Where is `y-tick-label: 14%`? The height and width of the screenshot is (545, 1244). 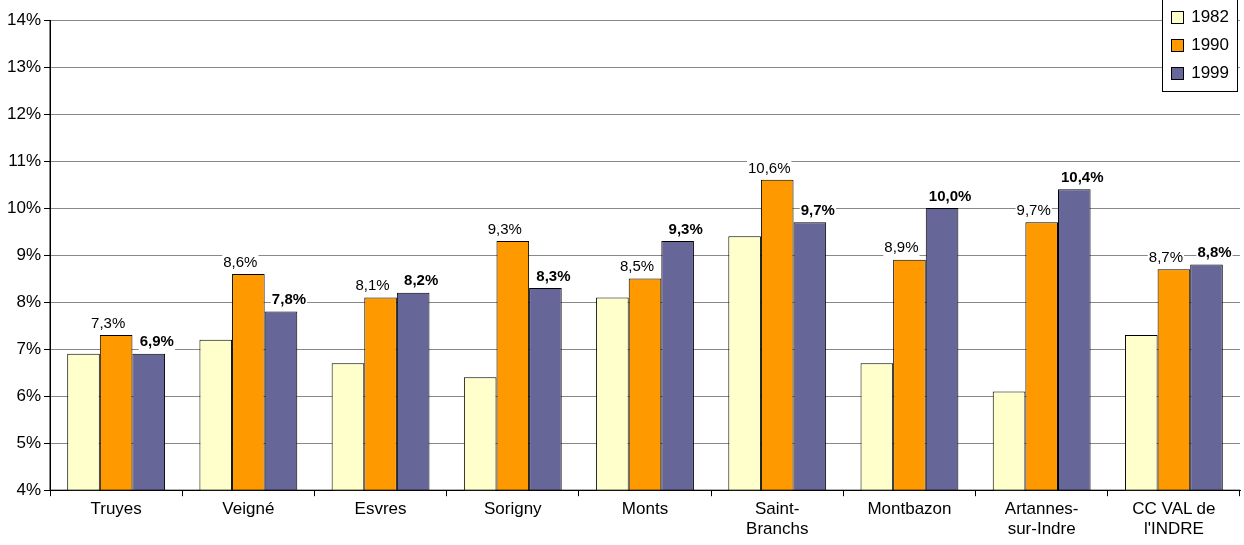
y-tick-label: 14% is located at coordinates (24, 19).